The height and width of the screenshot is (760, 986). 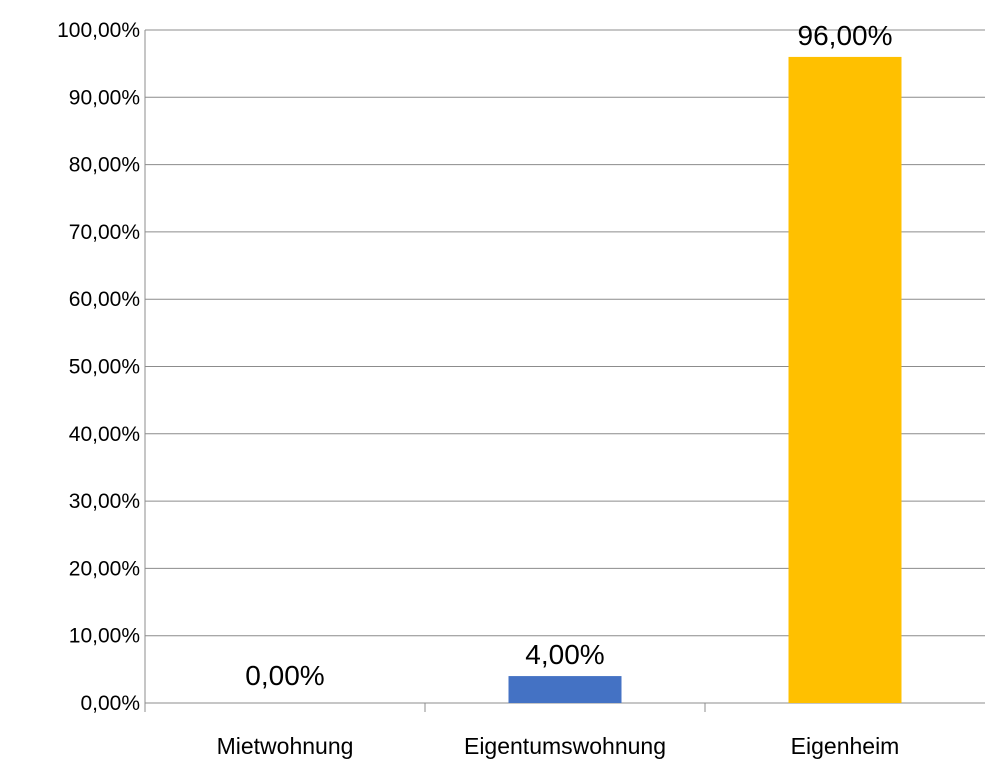 I want to click on y-tick-label: 0,00%, so click(x=110, y=703).